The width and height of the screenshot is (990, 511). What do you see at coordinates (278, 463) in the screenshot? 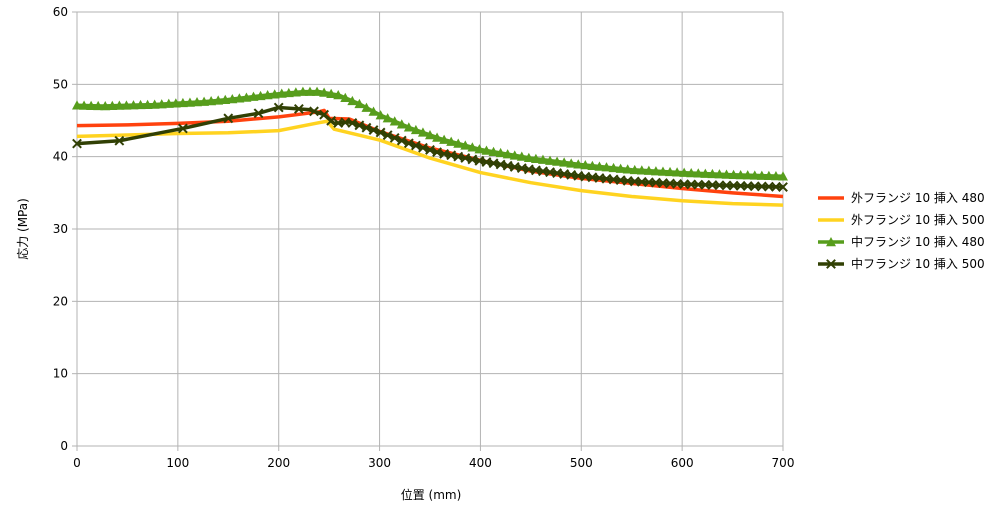
I see `x-tick-label: 200` at bounding box center [278, 463].